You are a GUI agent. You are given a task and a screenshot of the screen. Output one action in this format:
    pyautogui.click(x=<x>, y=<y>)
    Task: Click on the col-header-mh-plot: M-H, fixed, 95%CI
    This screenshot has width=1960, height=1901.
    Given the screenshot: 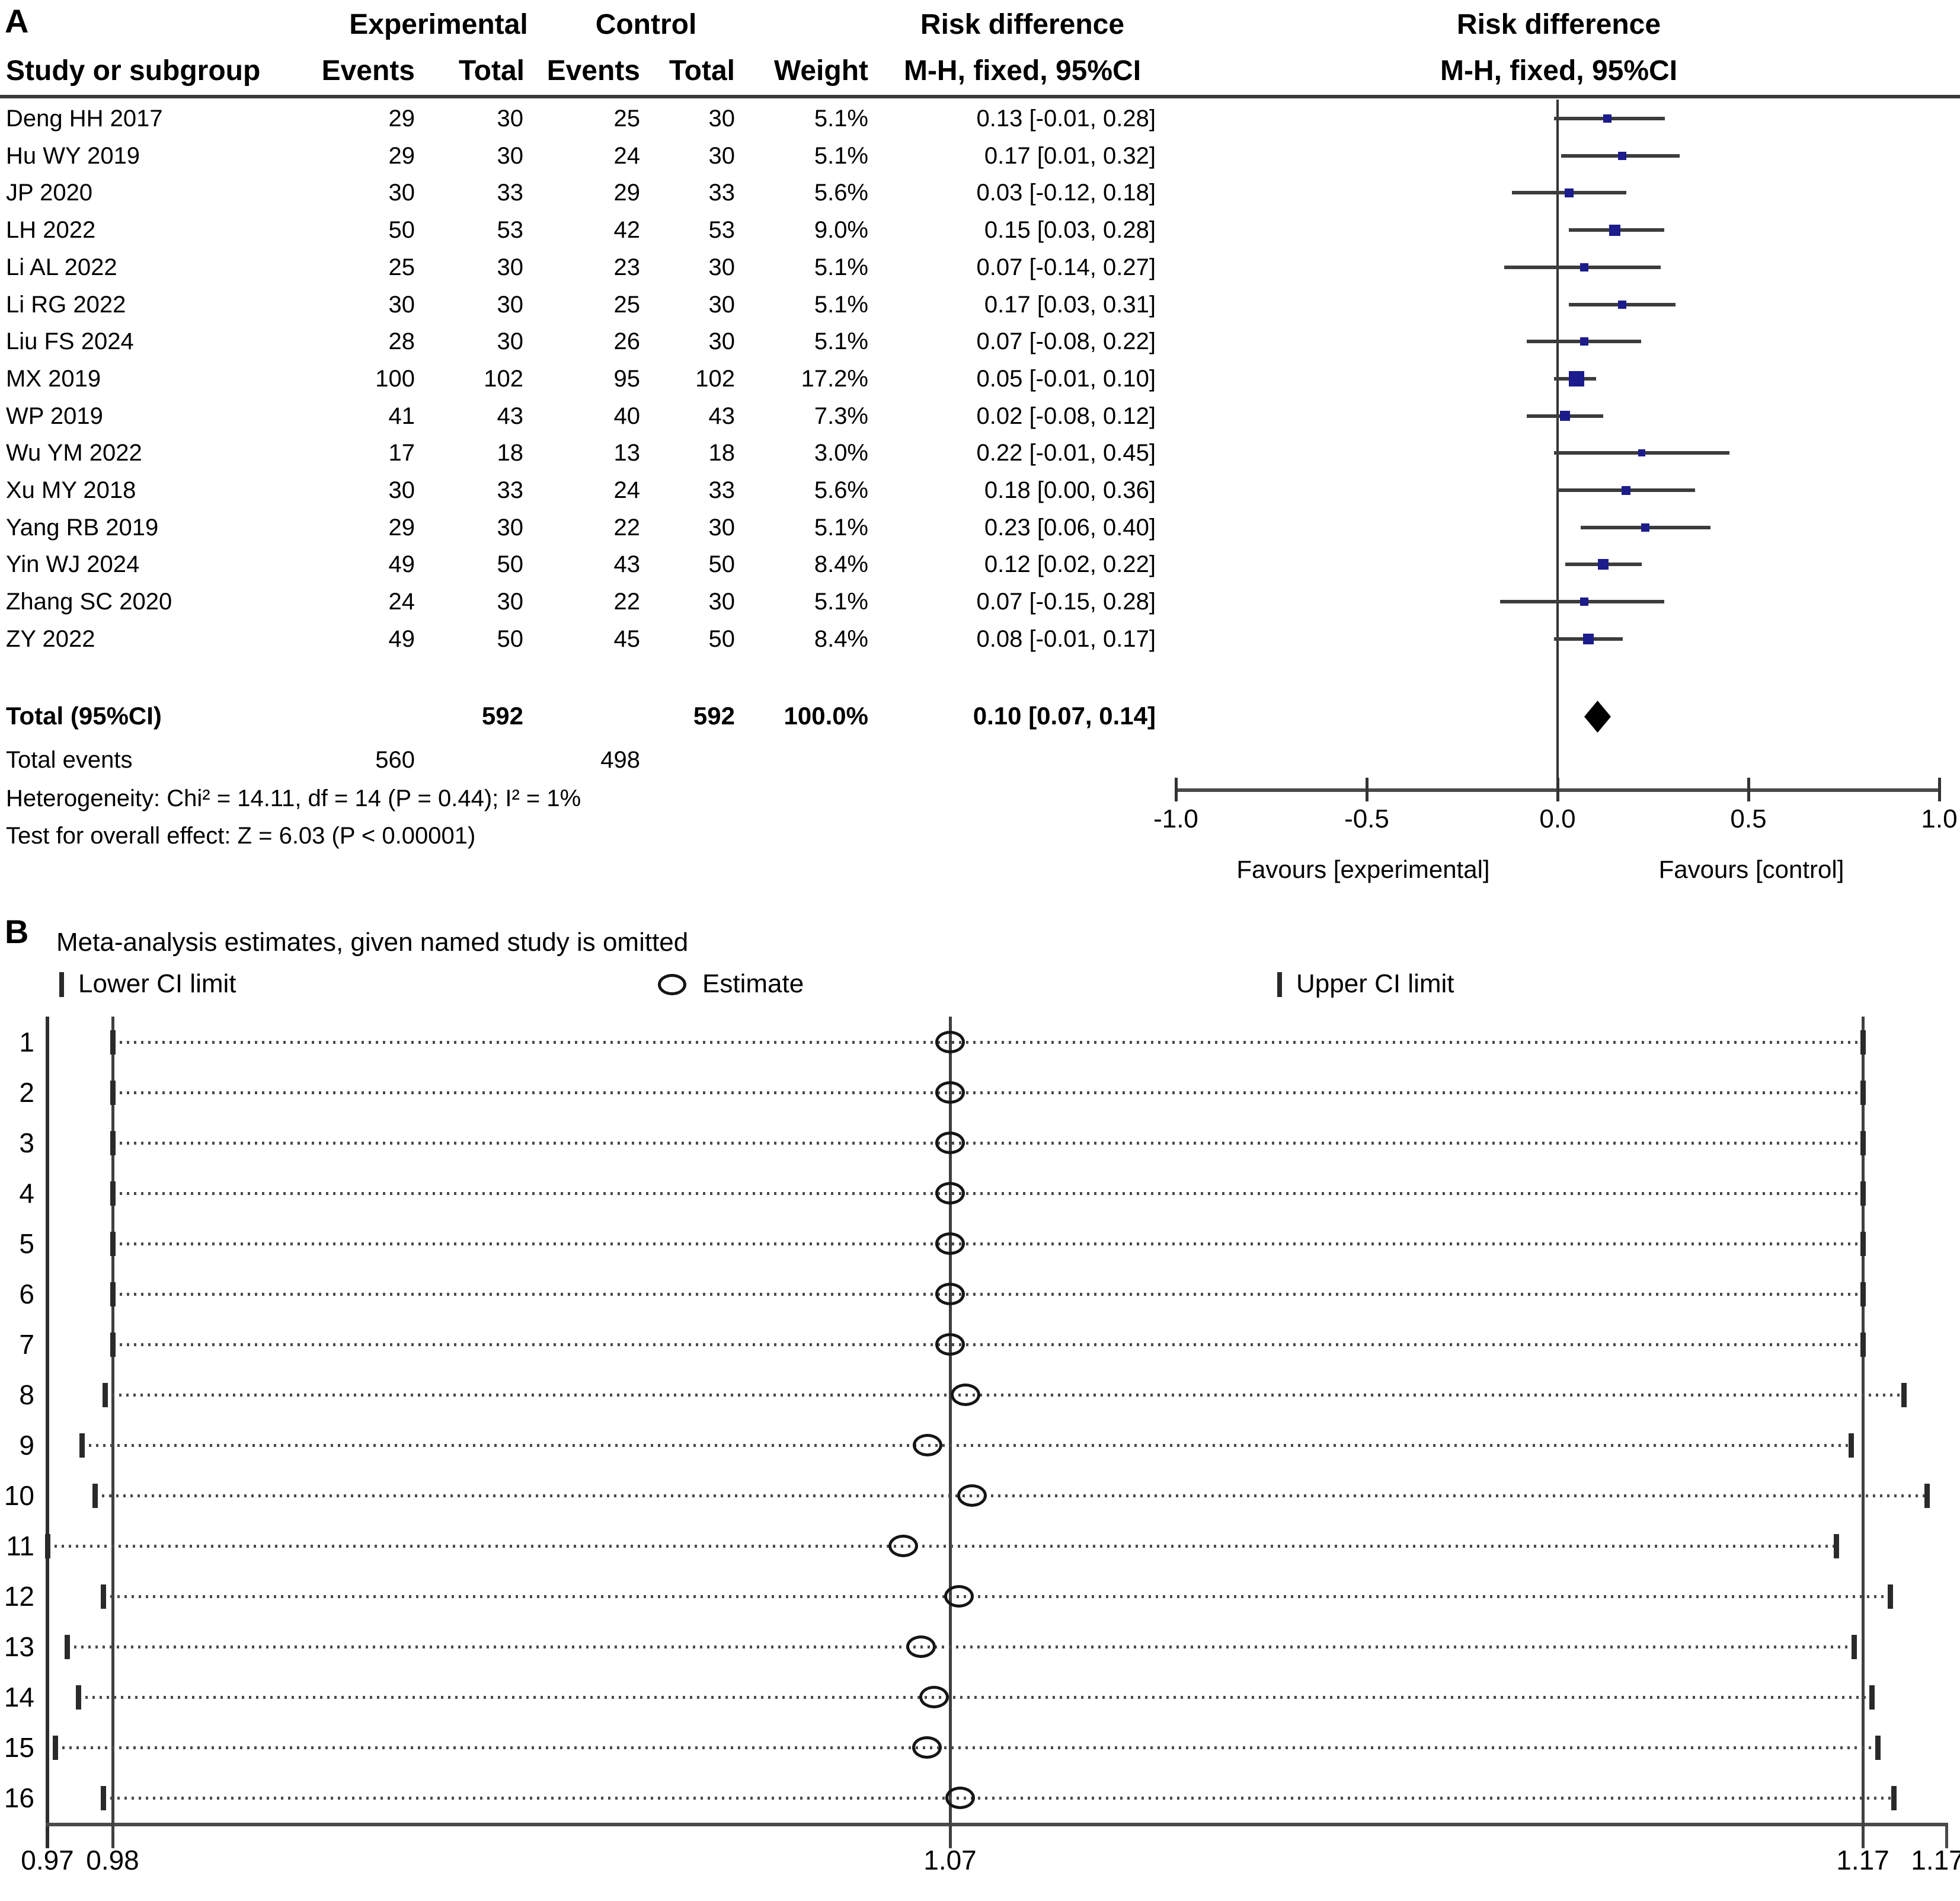 What is the action you would take?
    pyautogui.click(x=1559, y=71)
    